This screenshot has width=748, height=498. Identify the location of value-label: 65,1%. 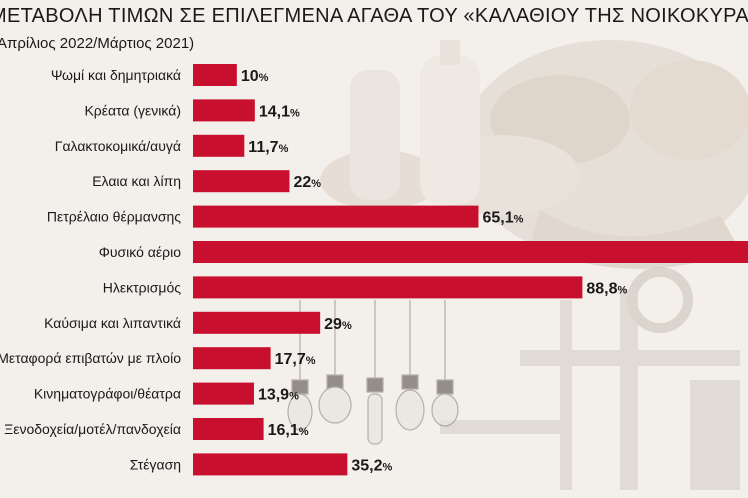
(502, 218).